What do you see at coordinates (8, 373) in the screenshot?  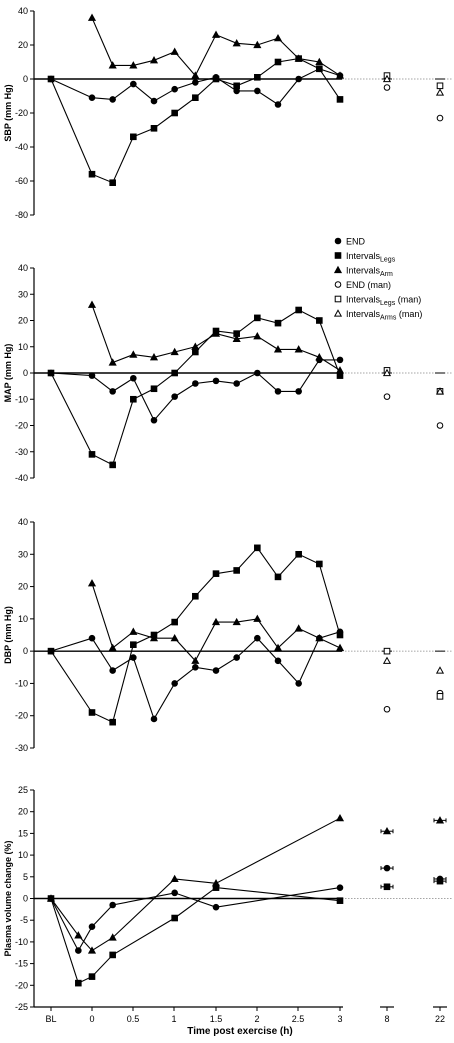 I see `y-axis-label: MAP (mm Hg)` at bounding box center [8, 373].